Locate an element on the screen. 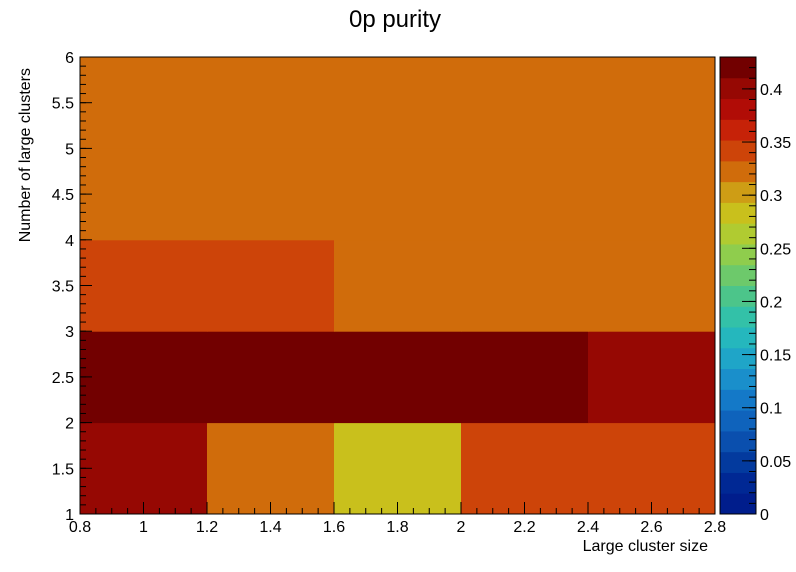 The height and width of the screenshot is (572, 796). y-tick-label: 3.5 is located at coordinates (63, 287).